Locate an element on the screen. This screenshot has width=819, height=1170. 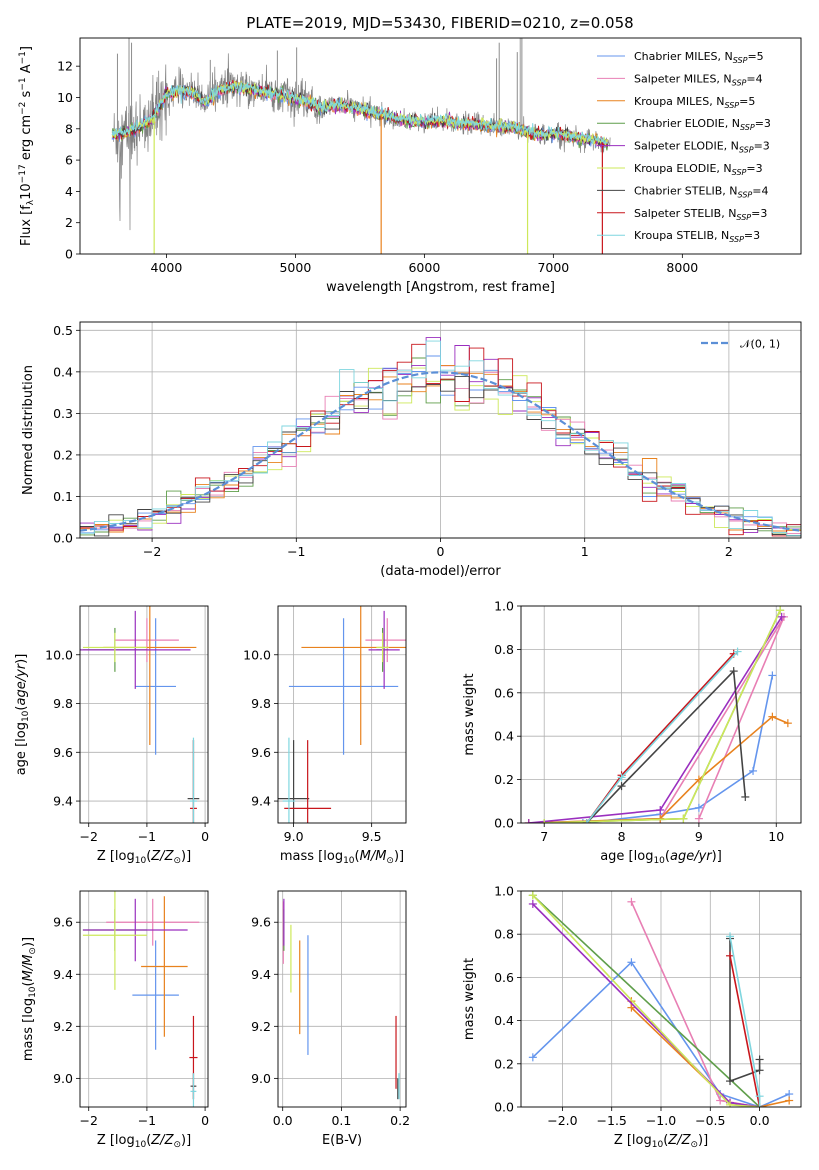
histogram-chabrier-miles is located at coordinates (440, 444).